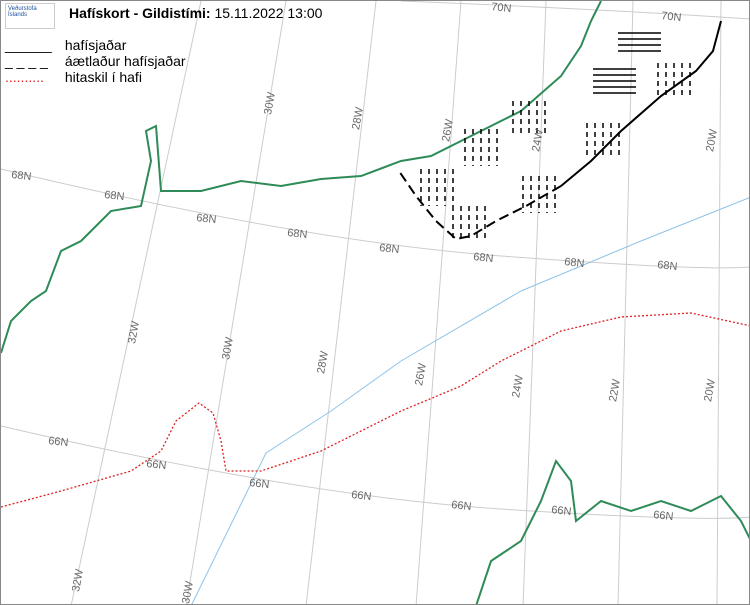 This screenshot has height=605, width=750. I want to click on ice-edge, so click(641, 103).